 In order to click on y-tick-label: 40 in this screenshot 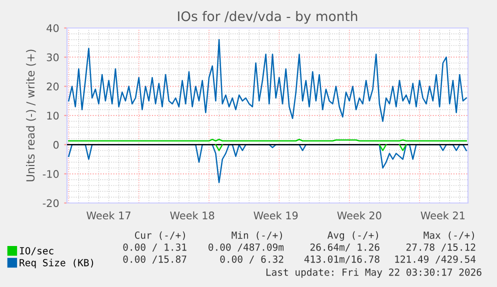, I will do `click(52, 28)`.